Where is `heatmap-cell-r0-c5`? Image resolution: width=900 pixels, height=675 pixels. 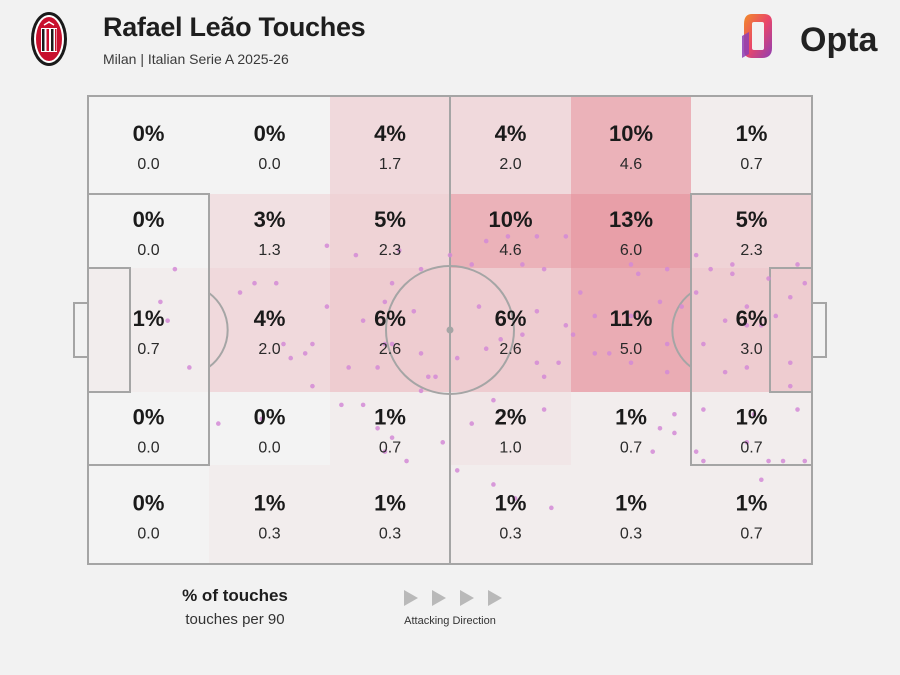 heatmap-cell-r0-c5 is located at coordinates (751, 145).